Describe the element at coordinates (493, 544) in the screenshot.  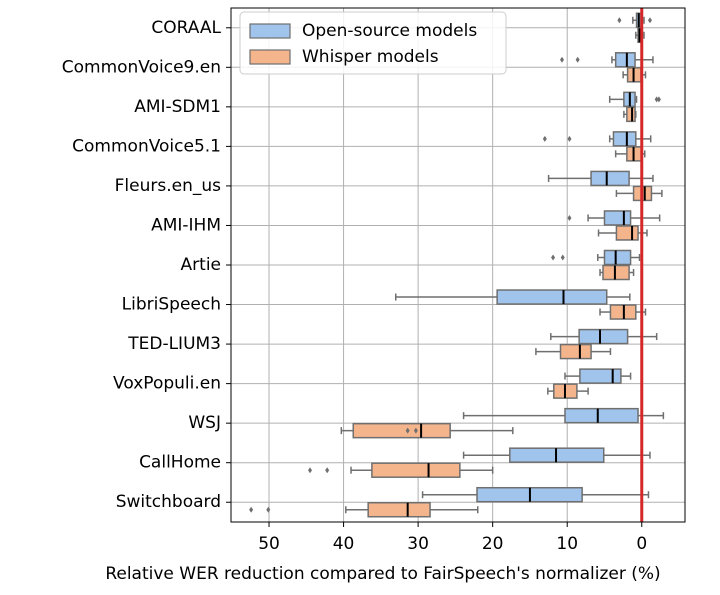
I see `x-tick-label: 20` at that location.